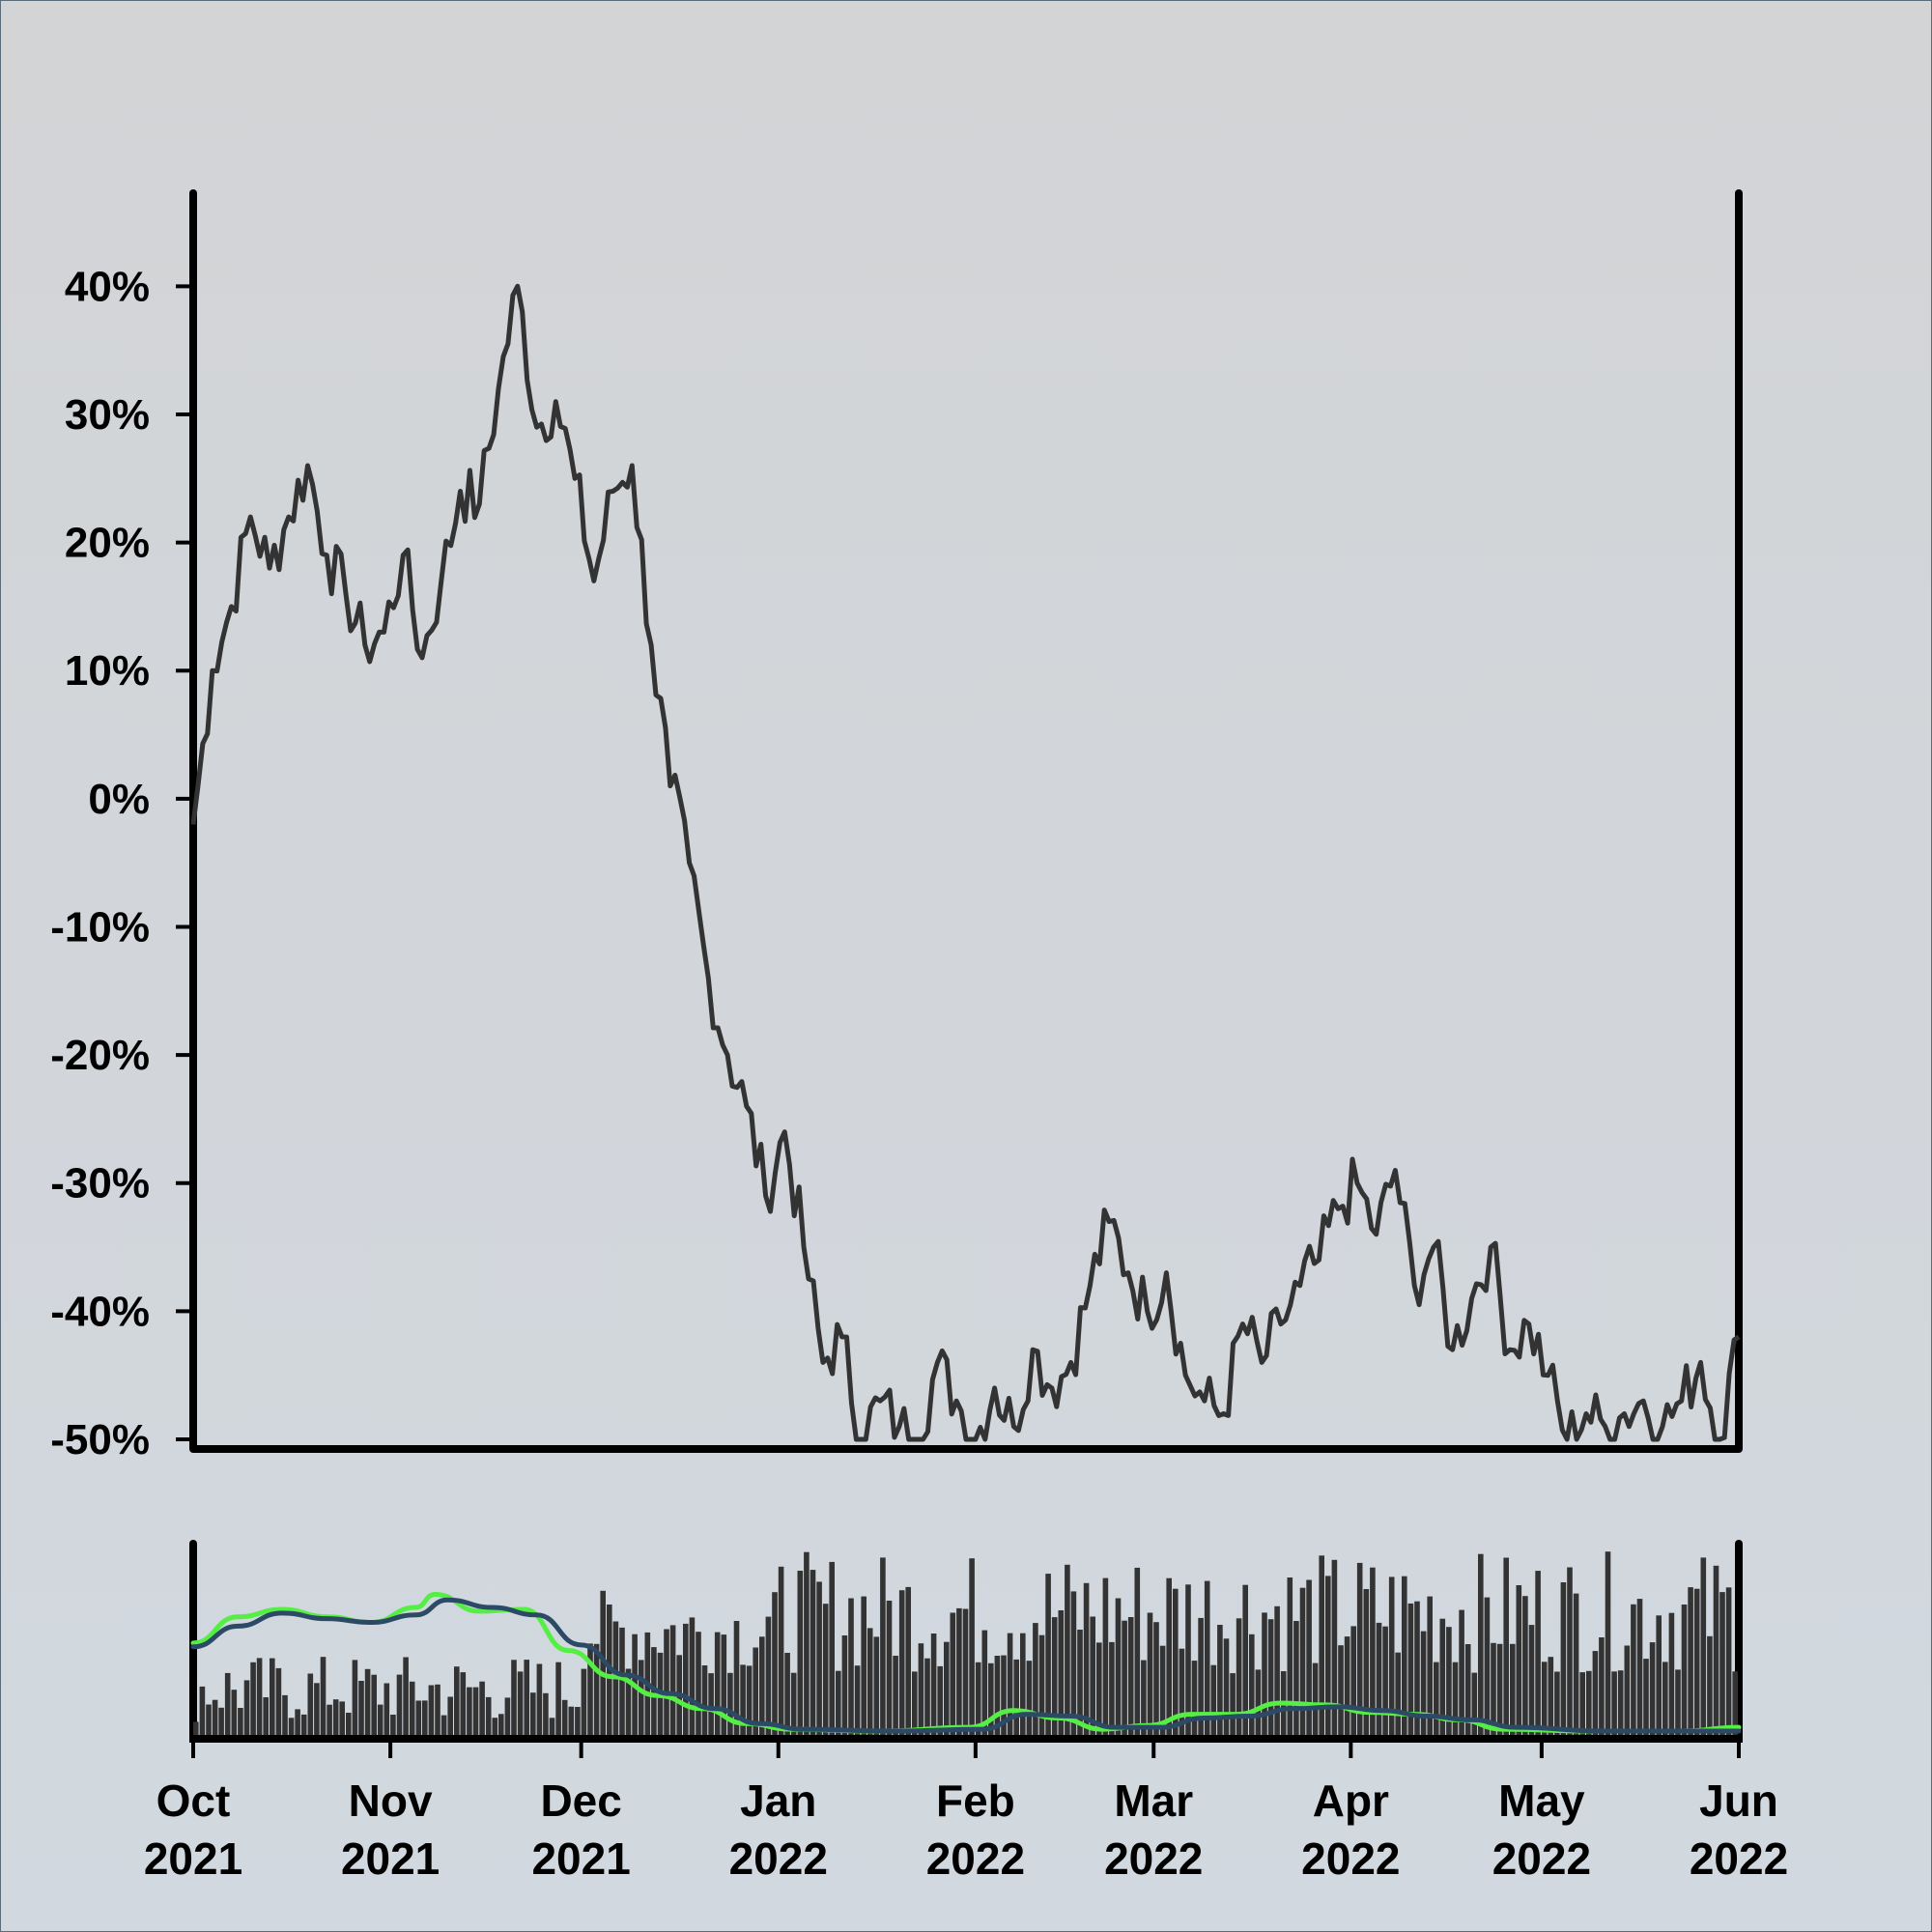 The image size is (1932, 1932). I want to click on y-tick-label: 30%, so click(107, 415).